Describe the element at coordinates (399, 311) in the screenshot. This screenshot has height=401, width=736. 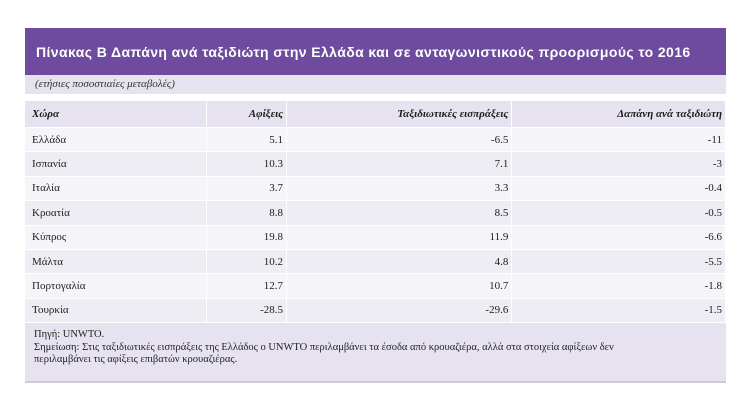
I see `cell-receipts: -29.6` at that location.